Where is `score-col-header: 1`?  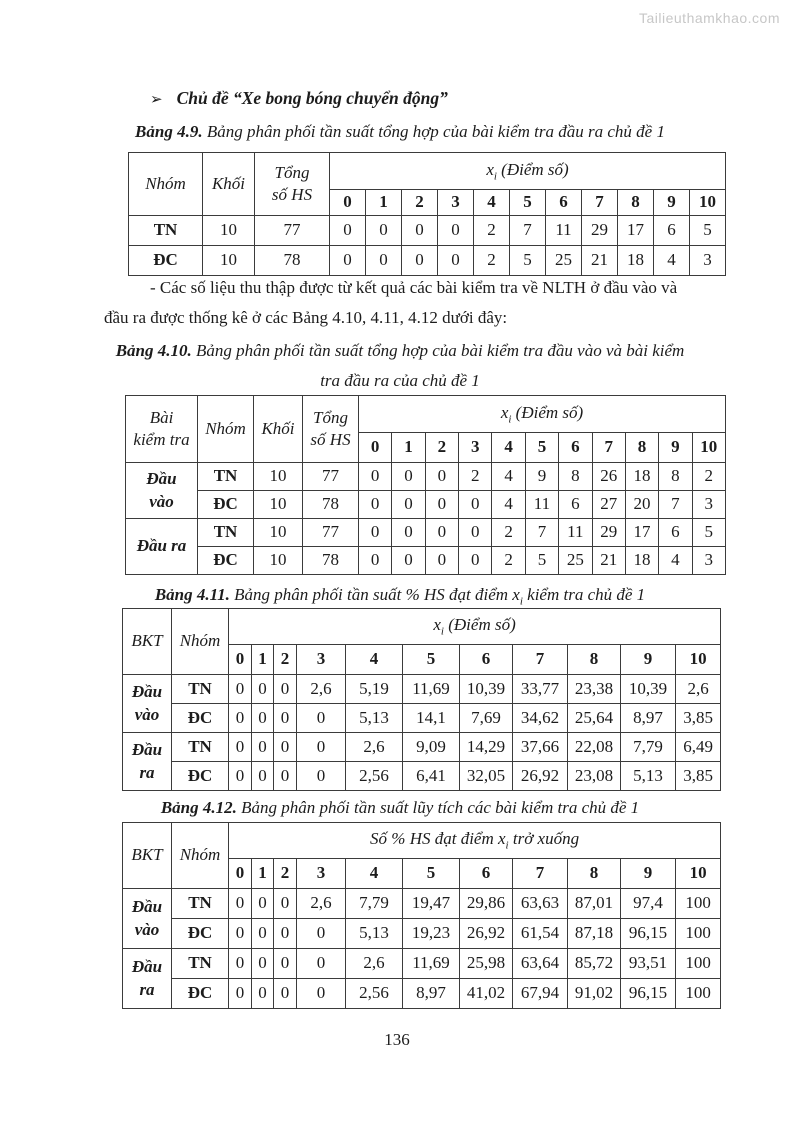
score-col-header: 1 is located at coordinates (262, 873).